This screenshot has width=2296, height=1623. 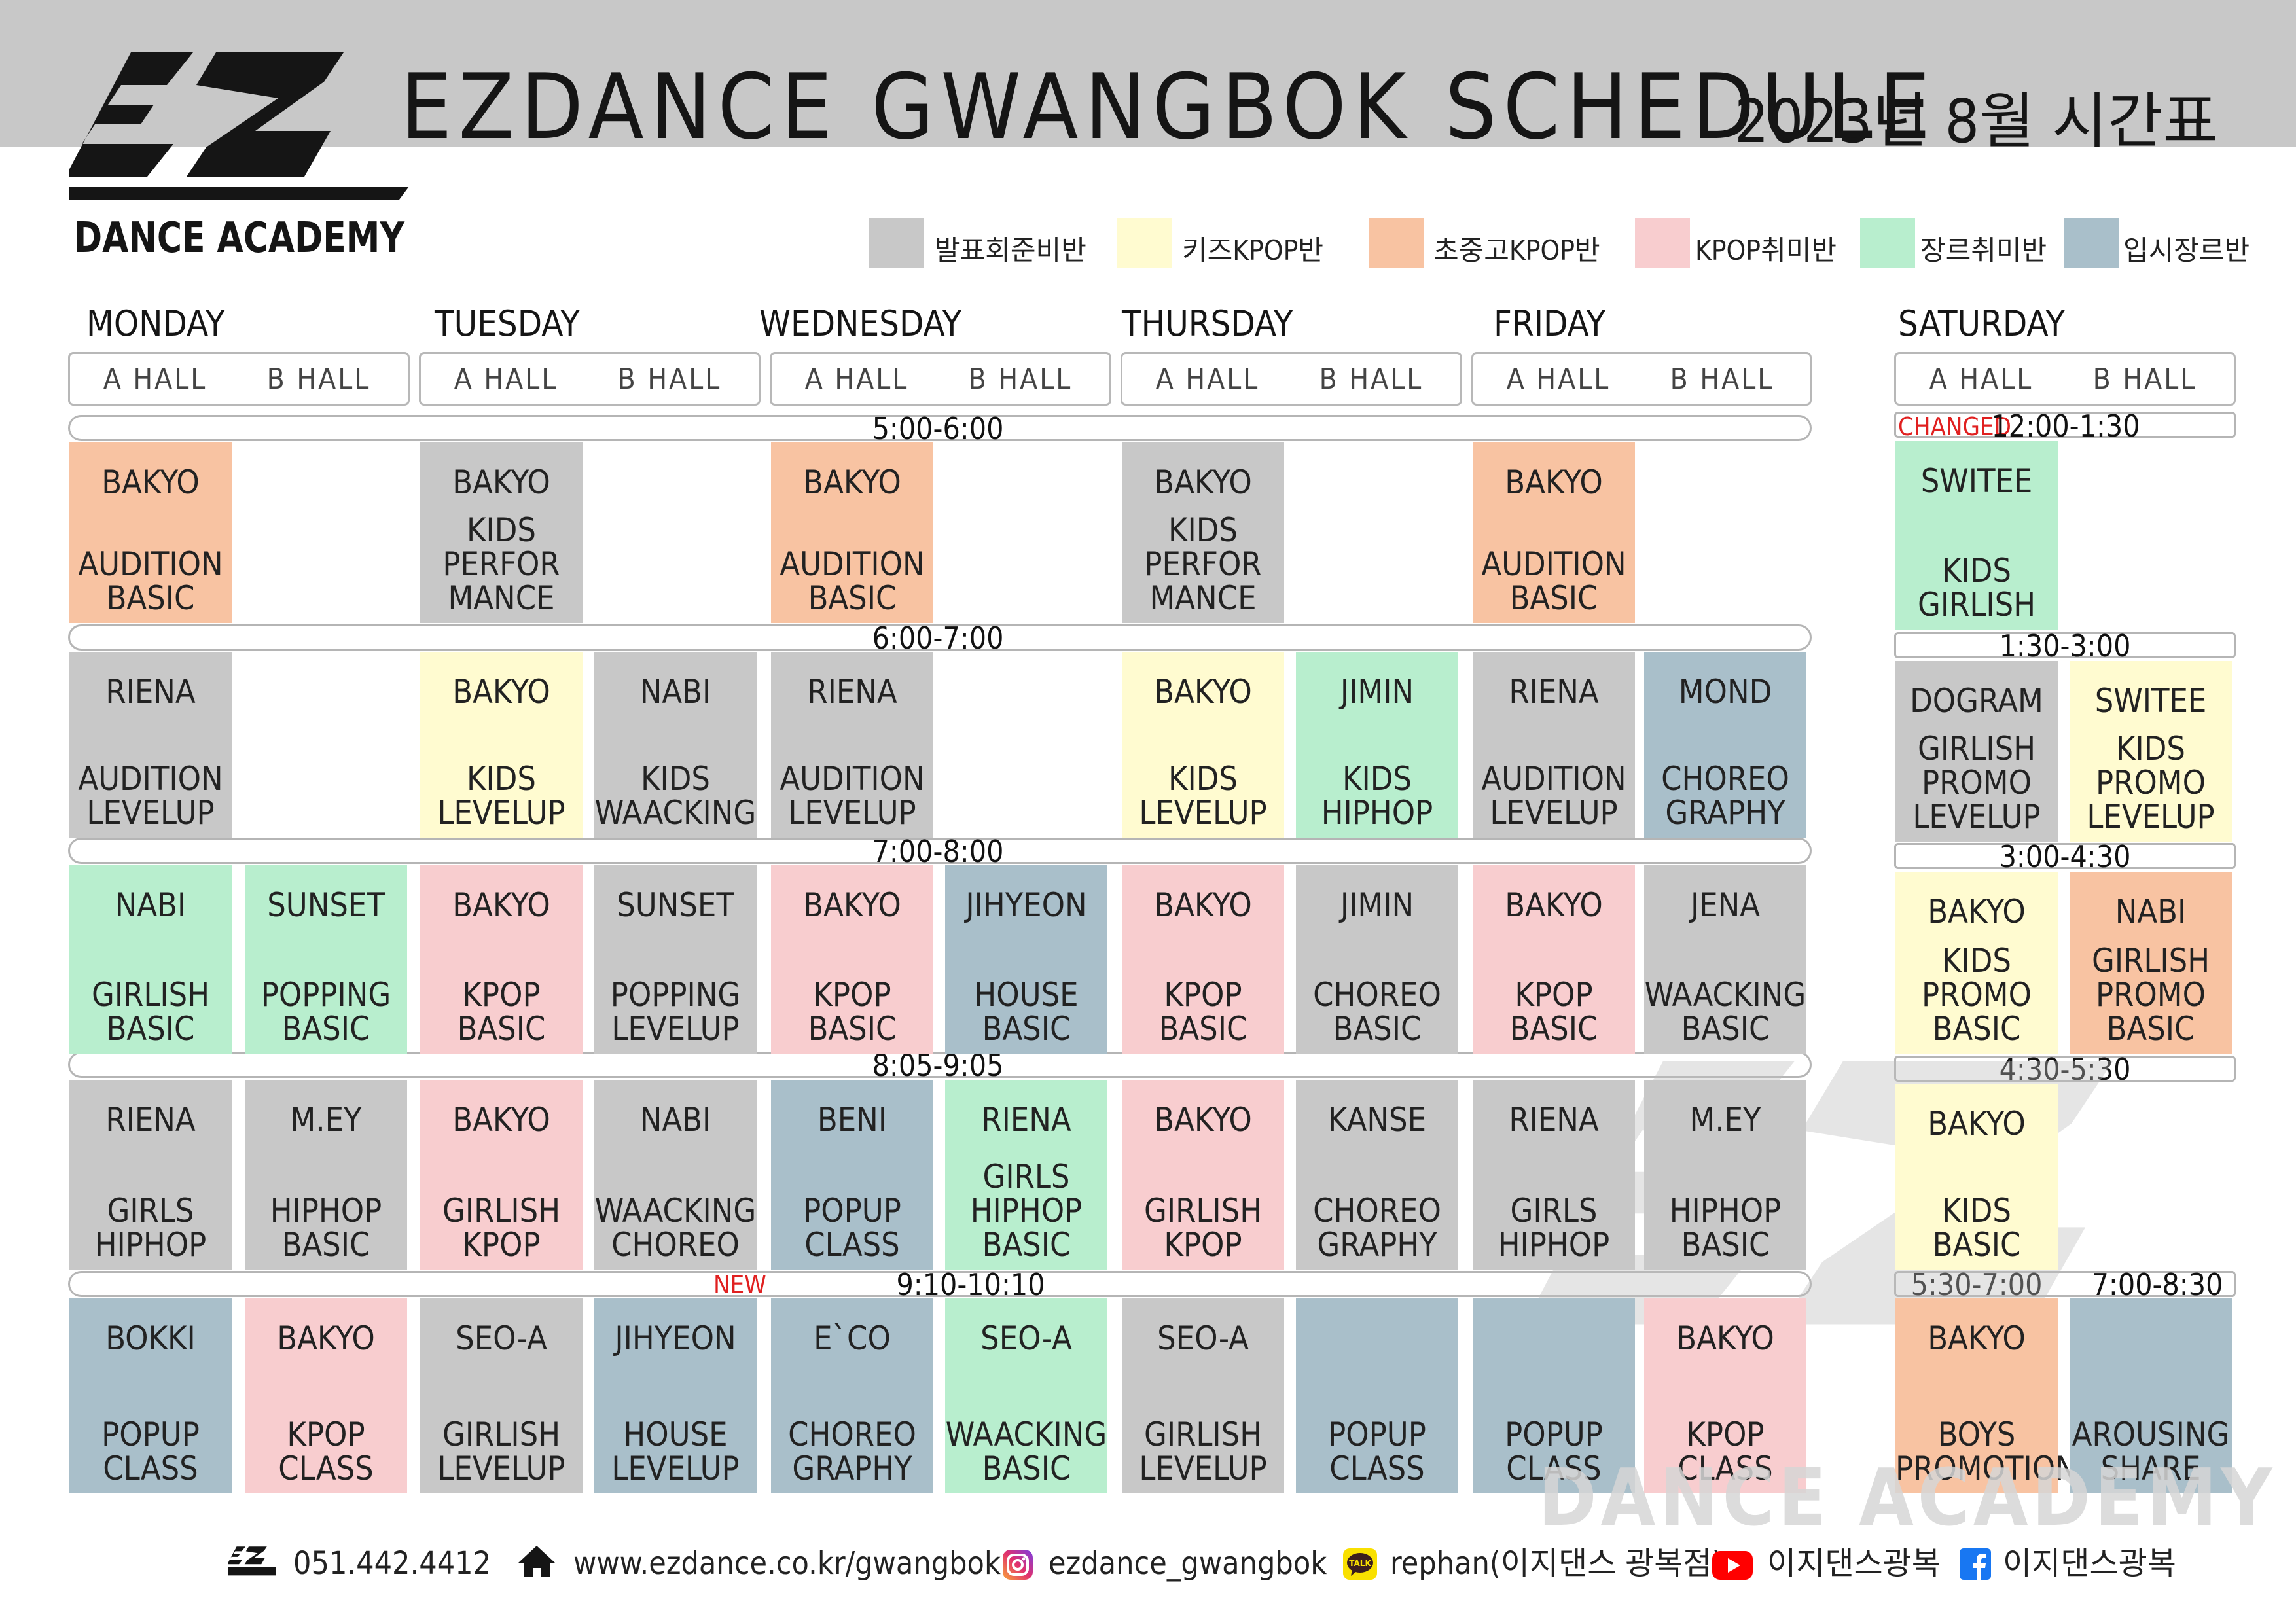 I want to click on footer-website: www.ezdance.co.kr/gwangbok, so click(x=787, y=1563).